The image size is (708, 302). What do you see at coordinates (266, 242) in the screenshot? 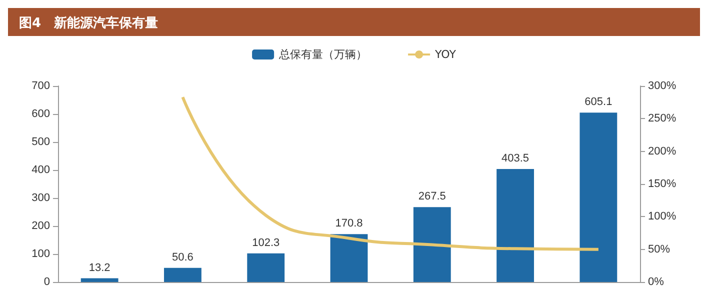
I see `data-label: 102.3` at bounding box center [266, 242].